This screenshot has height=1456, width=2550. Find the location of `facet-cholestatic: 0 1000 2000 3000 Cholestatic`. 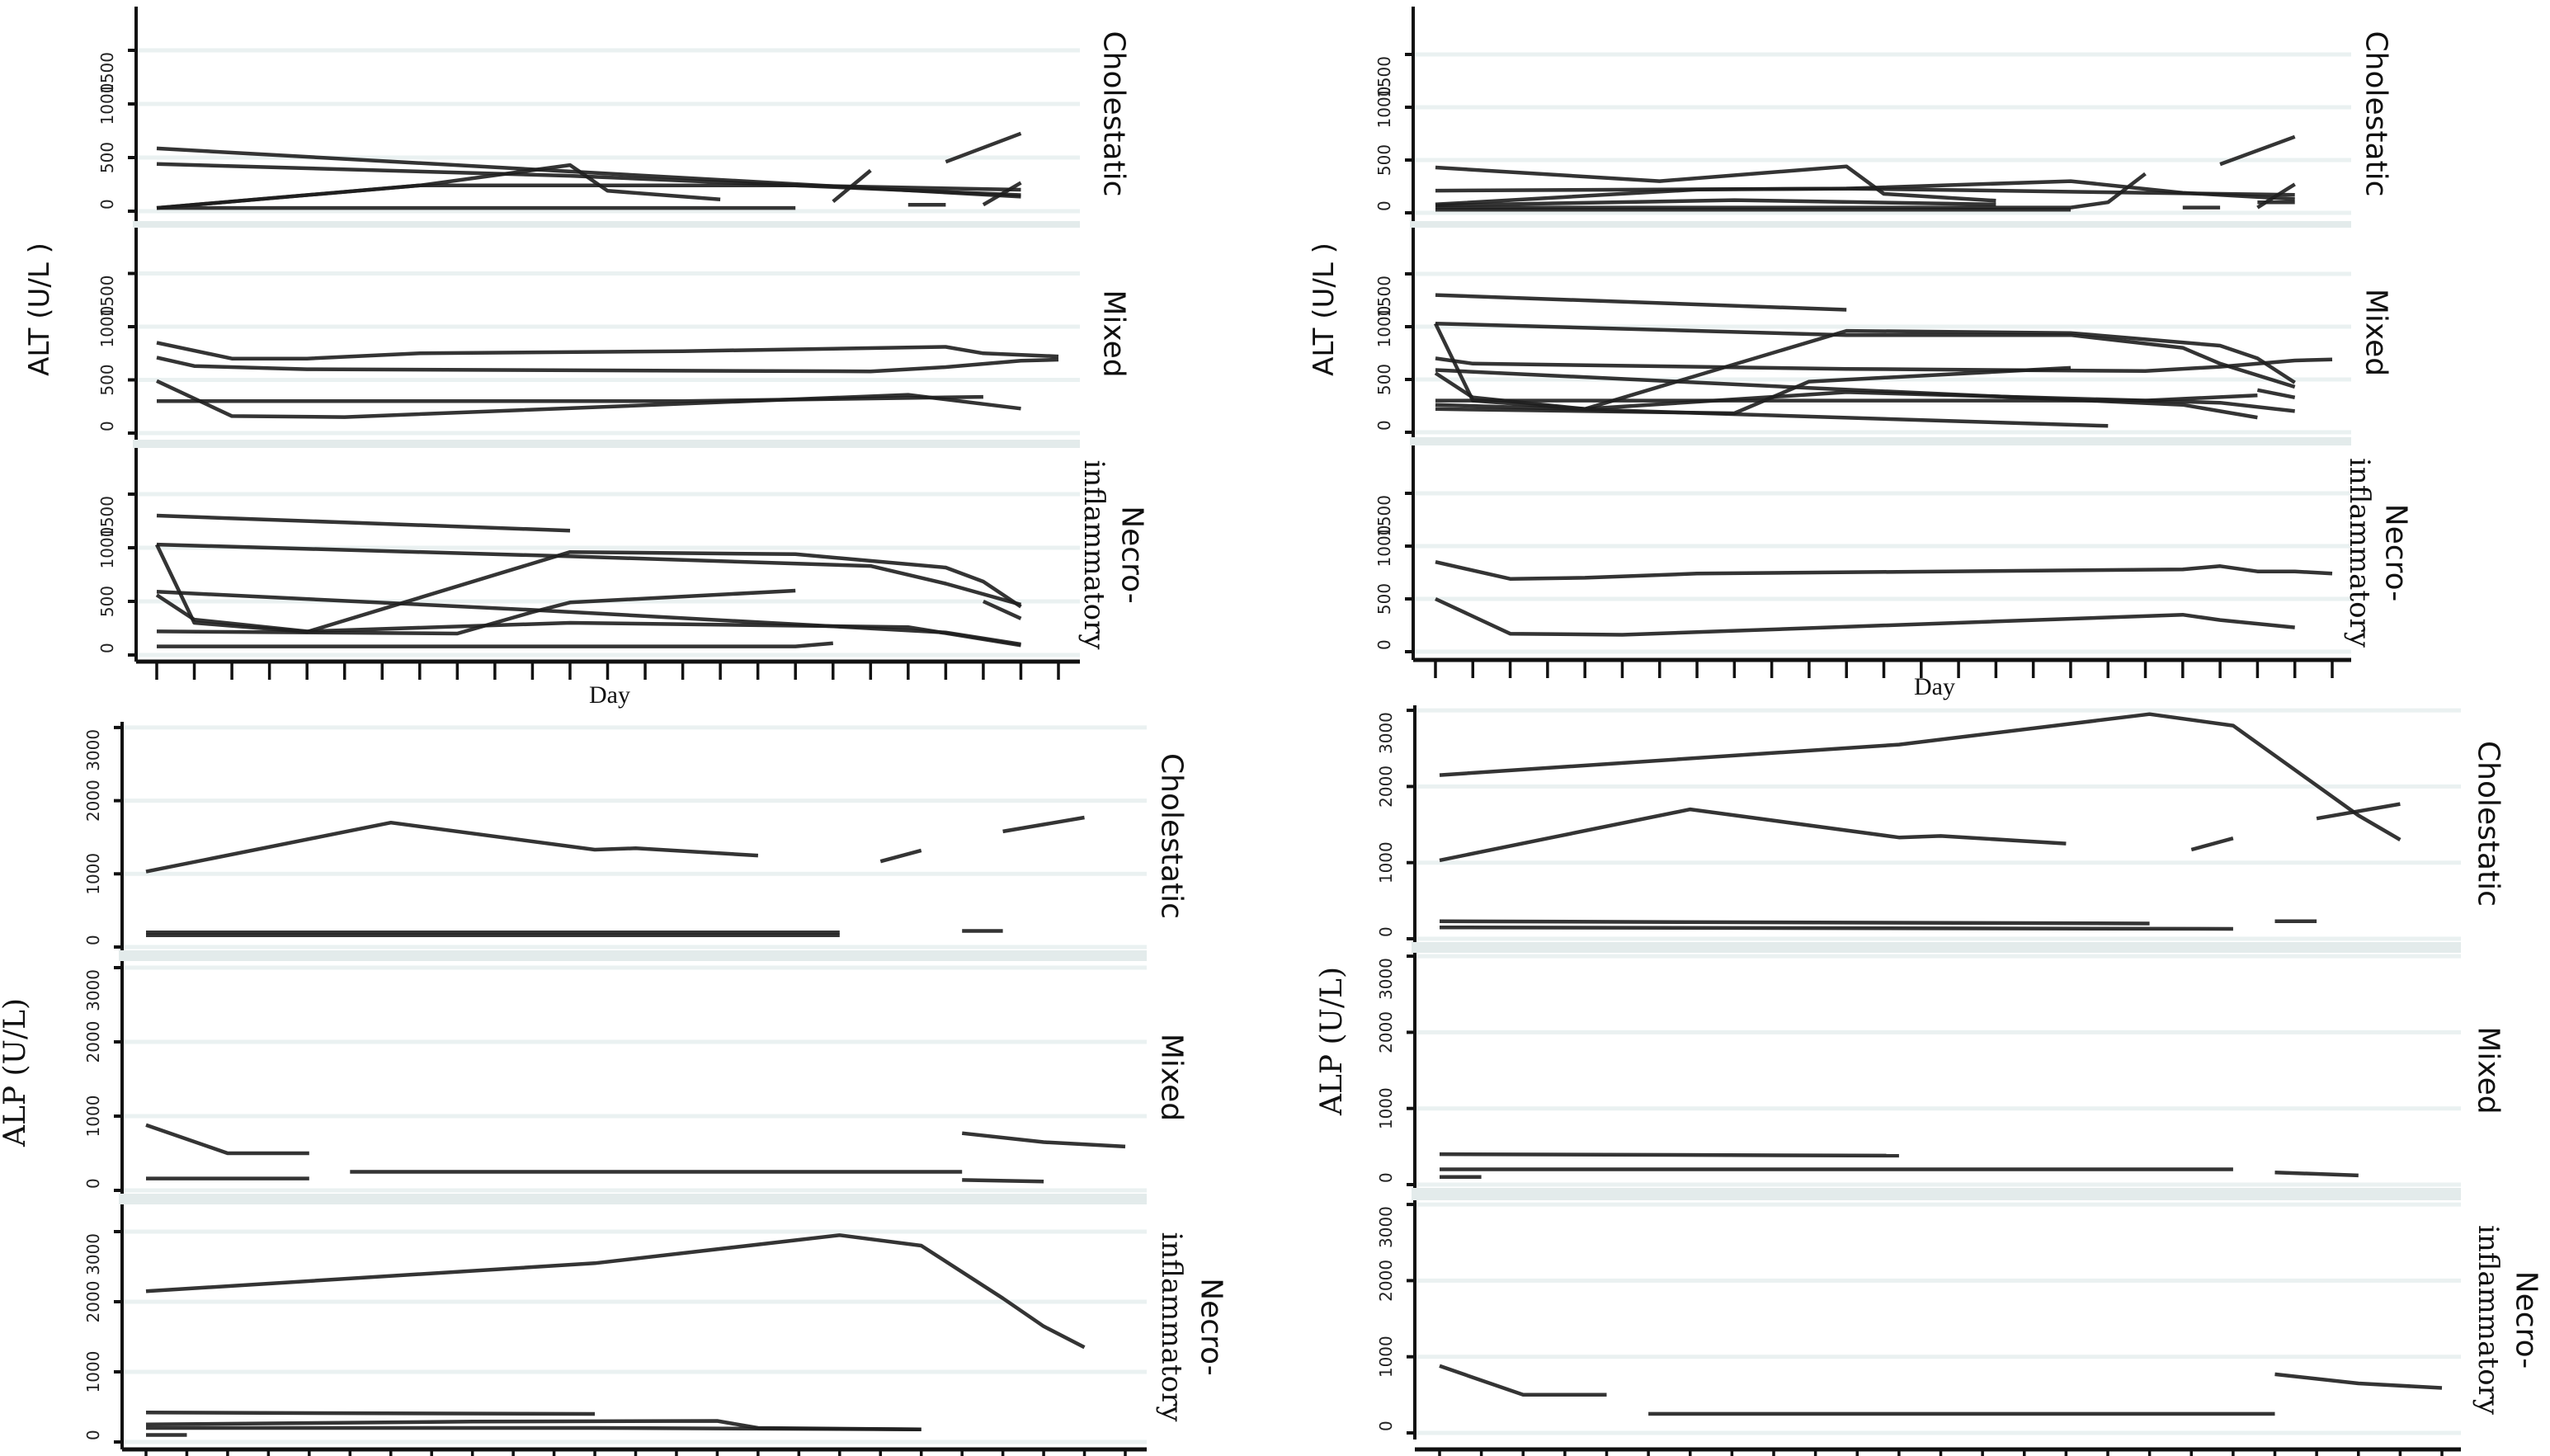

facet-cholestatic: 0 1000 2000 3000 Cholestatic is located at coordinates (1941, 829).